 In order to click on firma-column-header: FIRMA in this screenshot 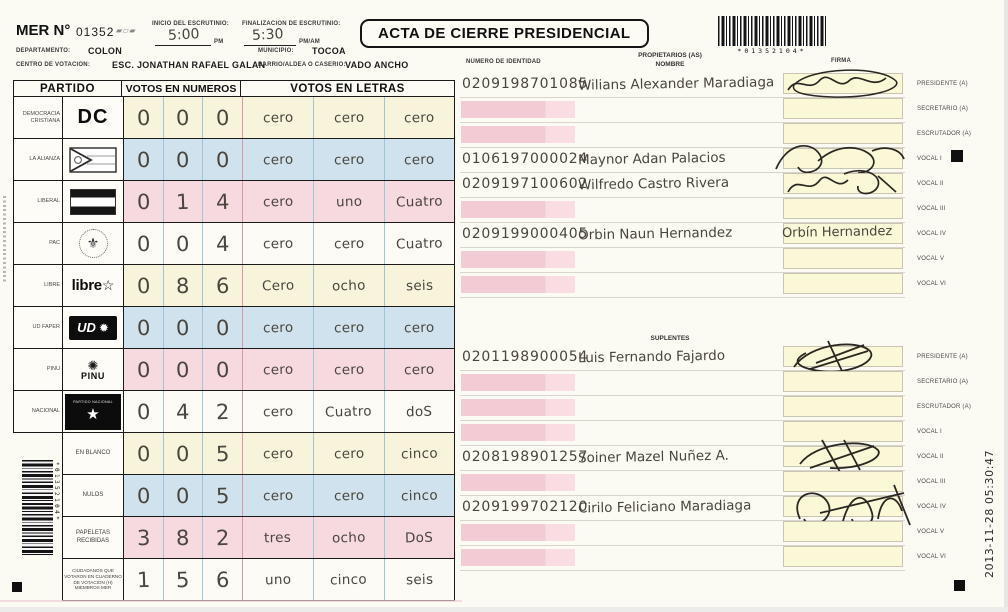, I will do `click(841, 61)`.